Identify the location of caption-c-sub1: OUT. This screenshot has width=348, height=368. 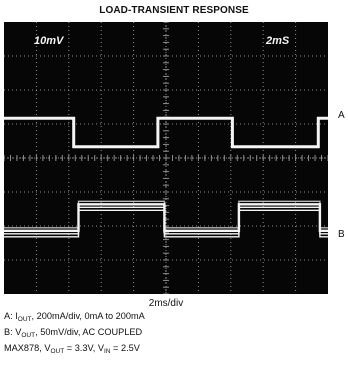
(57, 351).